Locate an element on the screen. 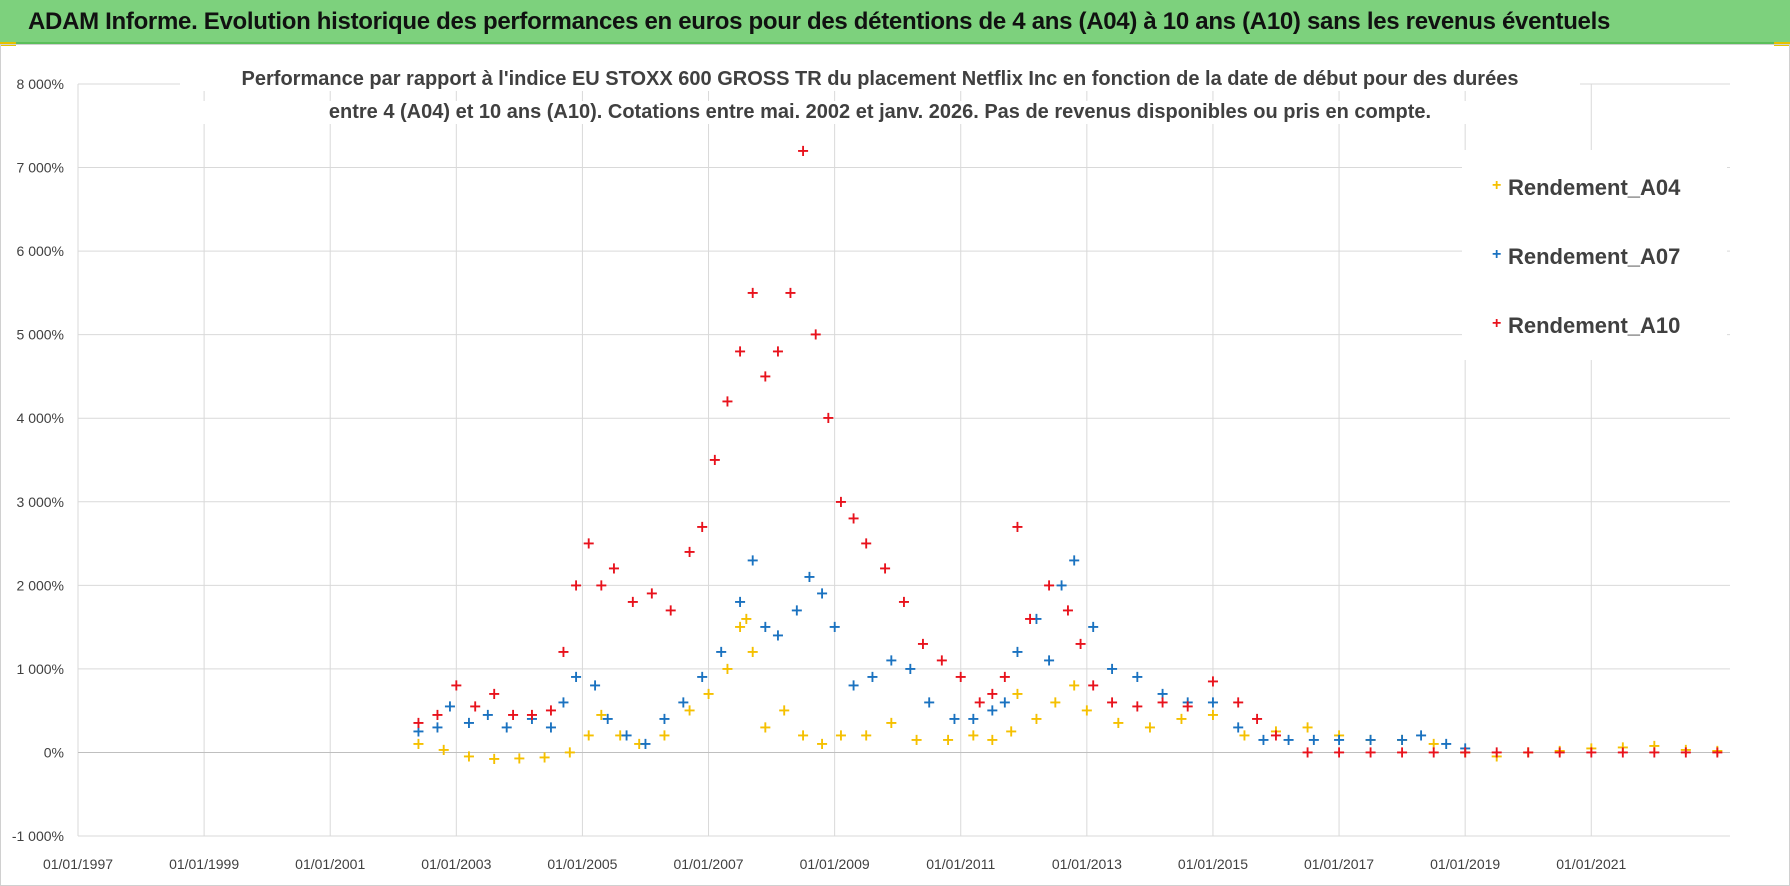 The width and height of the screenshot is (1790, 886). legend-label-a10: Rendement_A10 is located at coordinates (1594, 325).